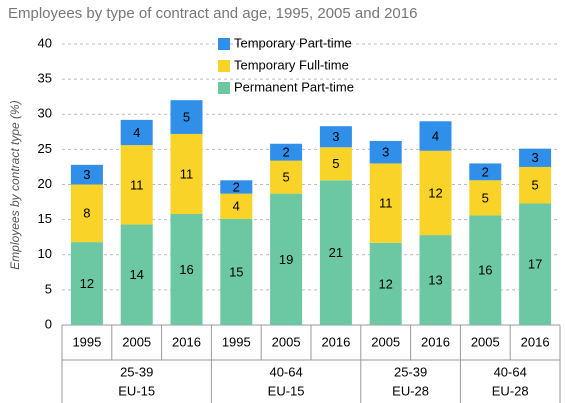 Image resolution: width=565 pixels, height=403 pixels. I want to click on data-label: 8, so click(86, 213).